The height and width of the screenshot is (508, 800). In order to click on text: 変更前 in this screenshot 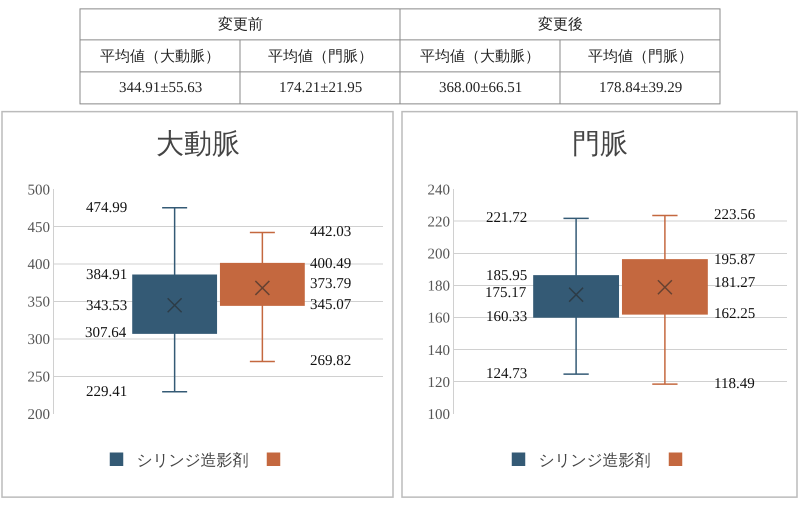, I will do `click(240, 24)`.